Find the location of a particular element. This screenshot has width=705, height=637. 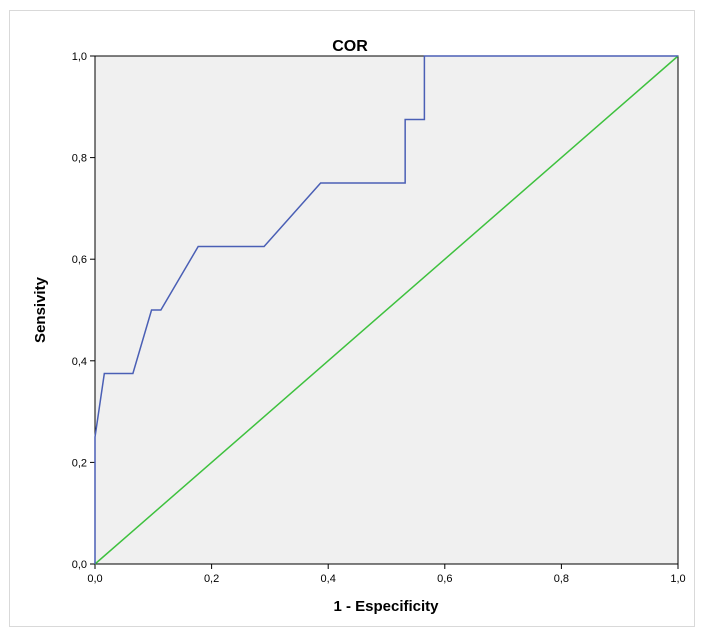

y-tick-label: 0,8 is located at coordinates (79, 159).